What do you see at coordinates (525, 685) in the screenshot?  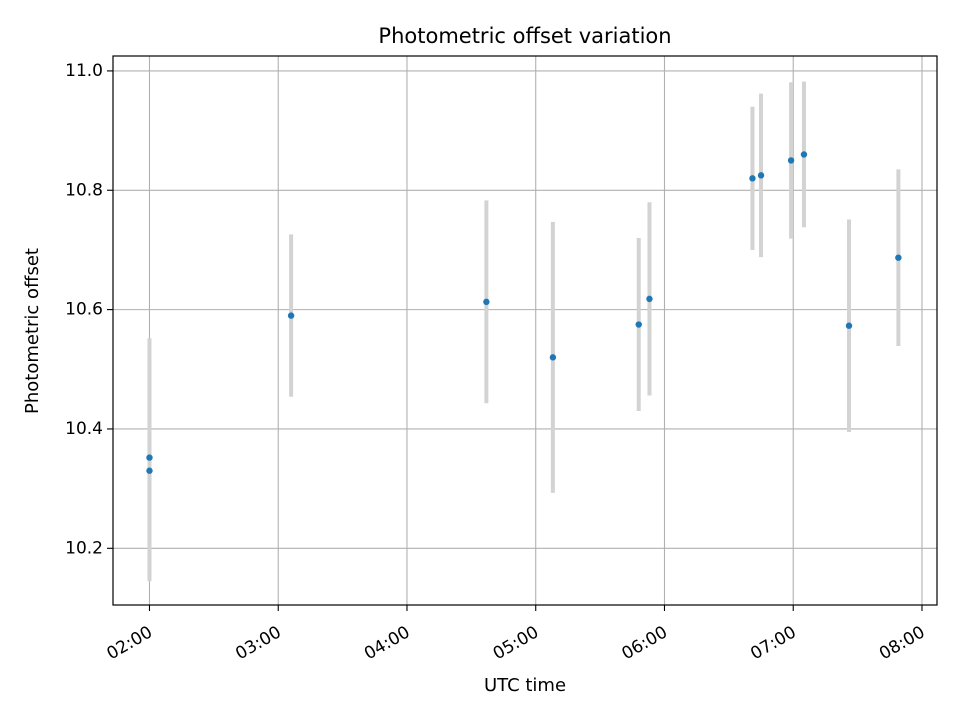 I see `x-axis-title: UTC time` at bounding box center [525, 685].